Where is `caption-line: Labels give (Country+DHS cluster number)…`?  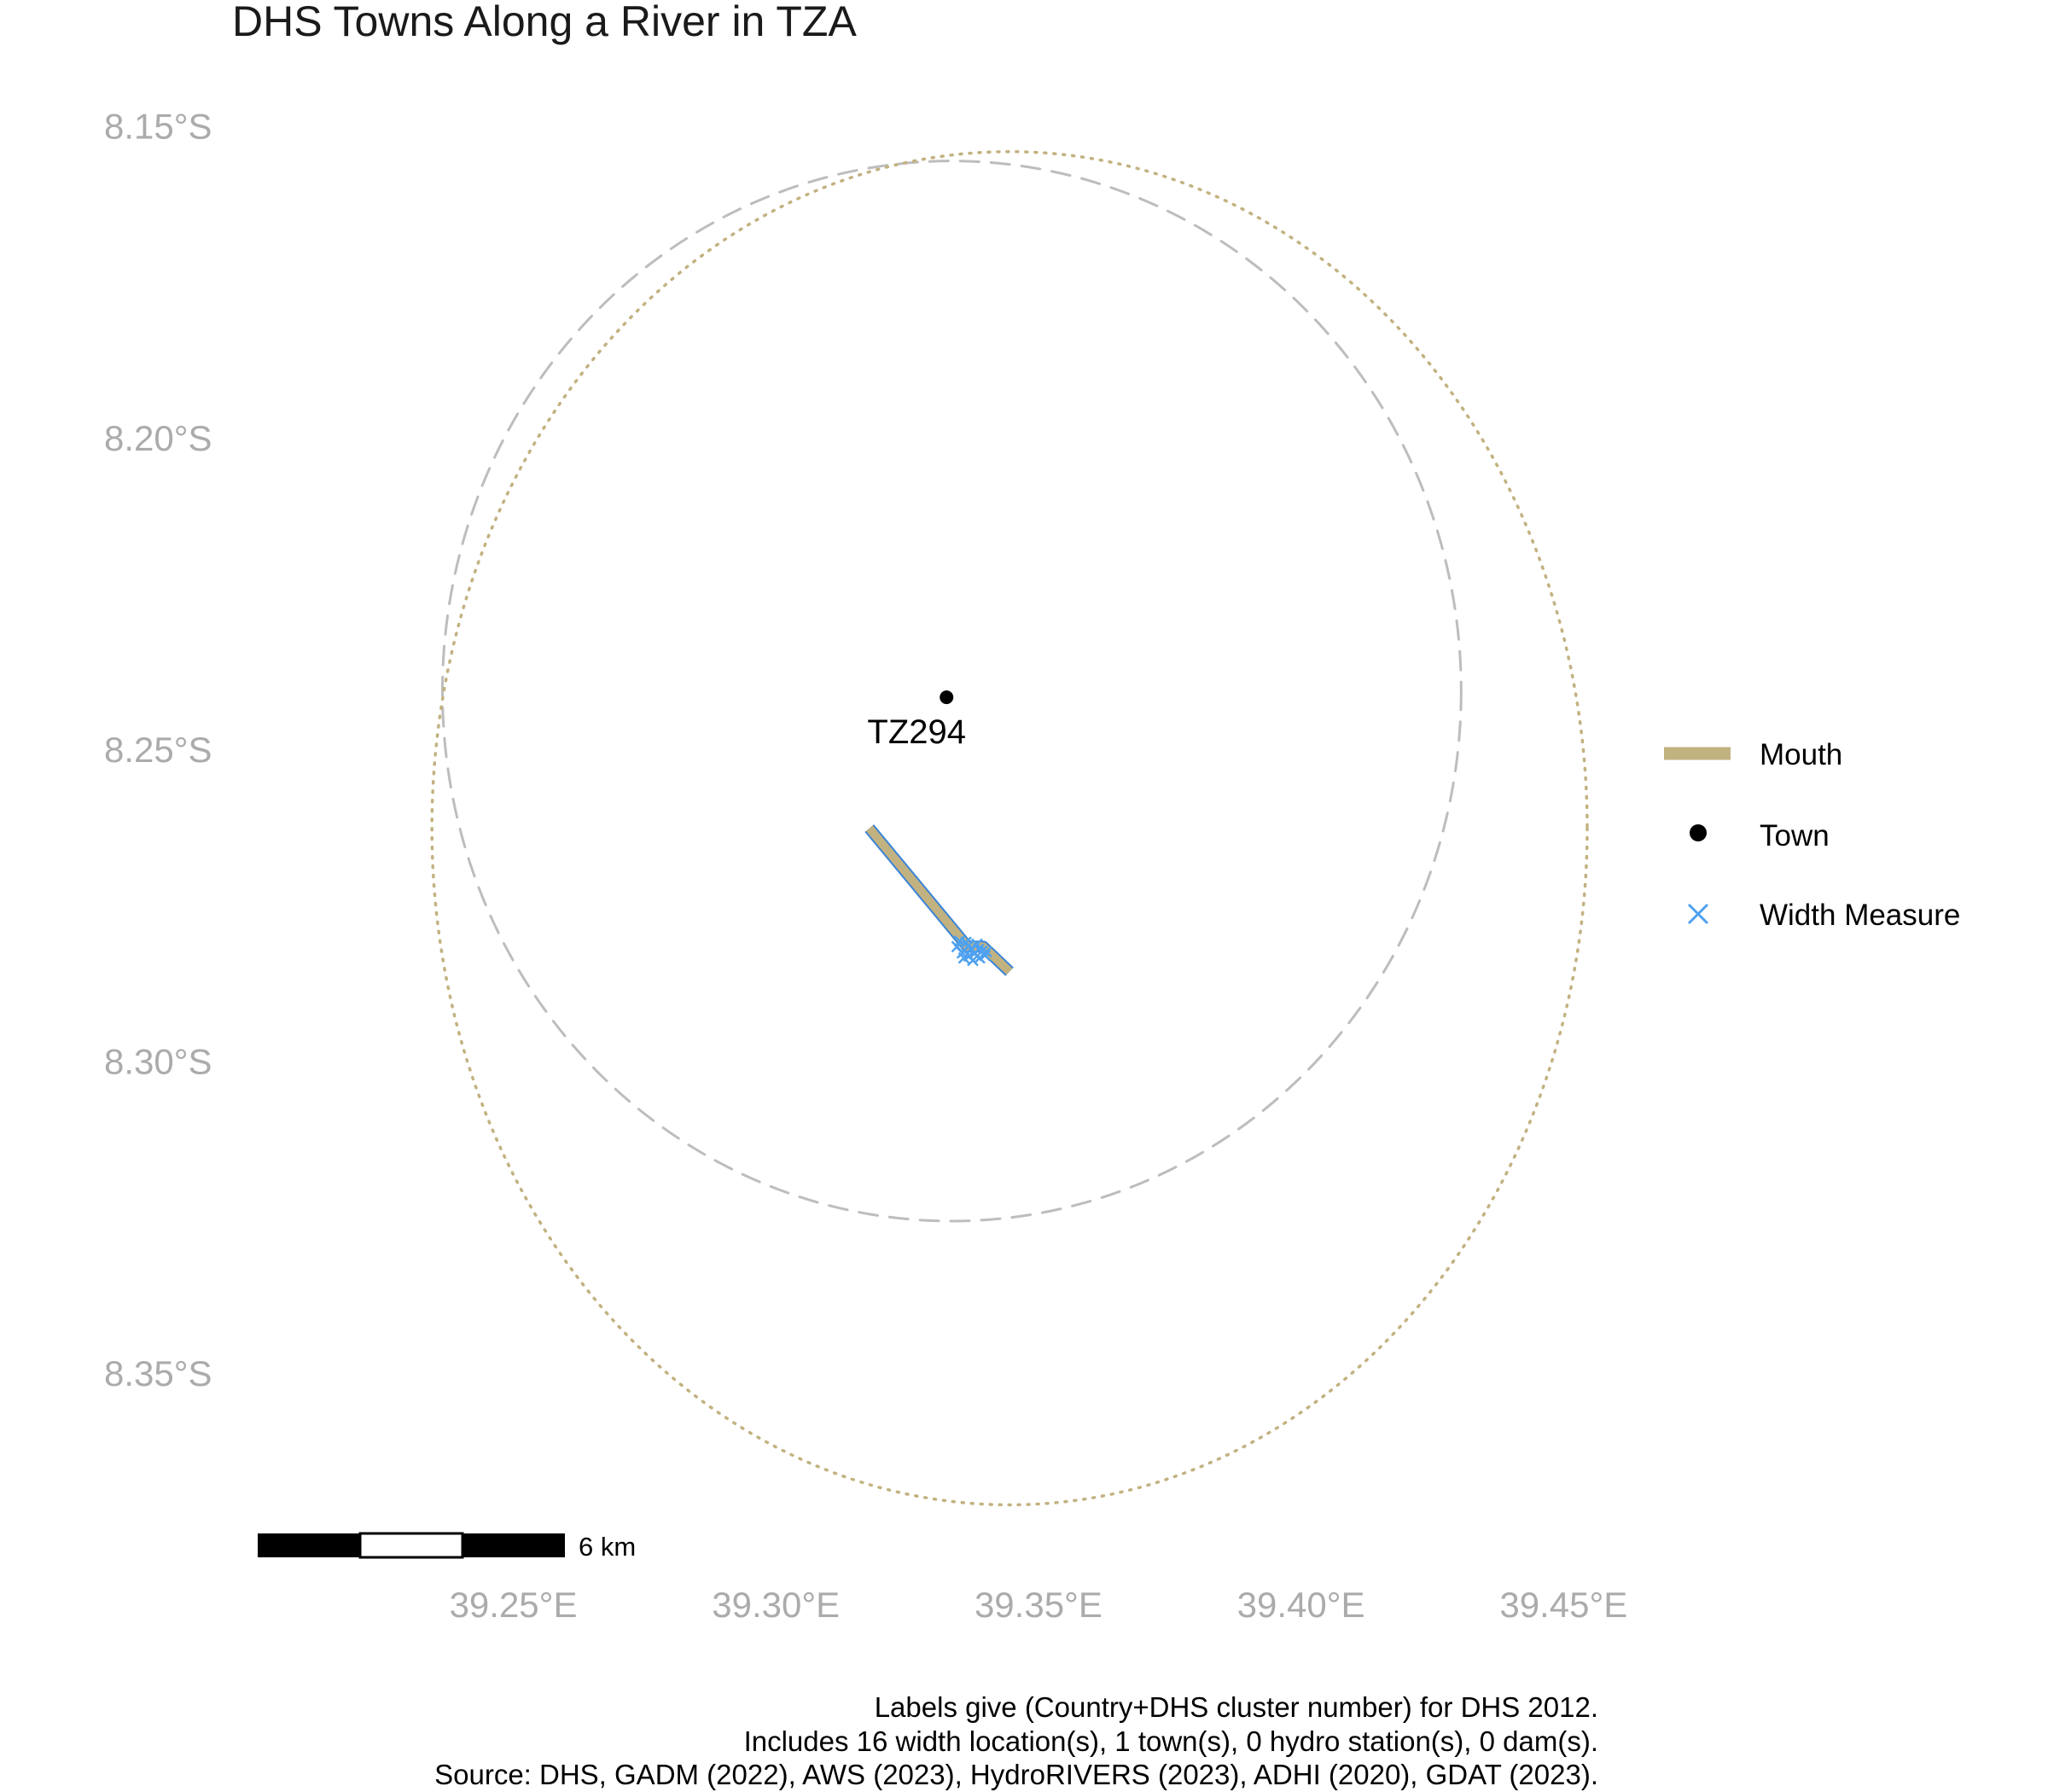 caption-line: Labels give (Country+DHS cluster number)… is located at coordinates (1236, 1707).